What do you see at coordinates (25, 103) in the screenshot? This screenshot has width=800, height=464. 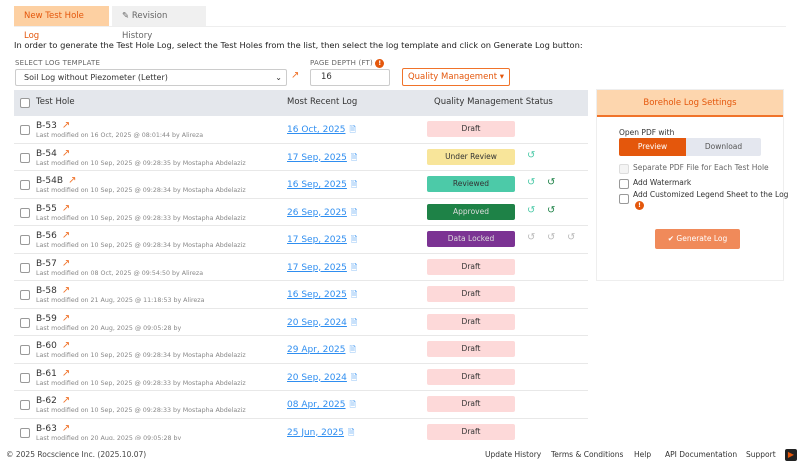 I see `select-all-checkbox` at bounding box center [25, 103].